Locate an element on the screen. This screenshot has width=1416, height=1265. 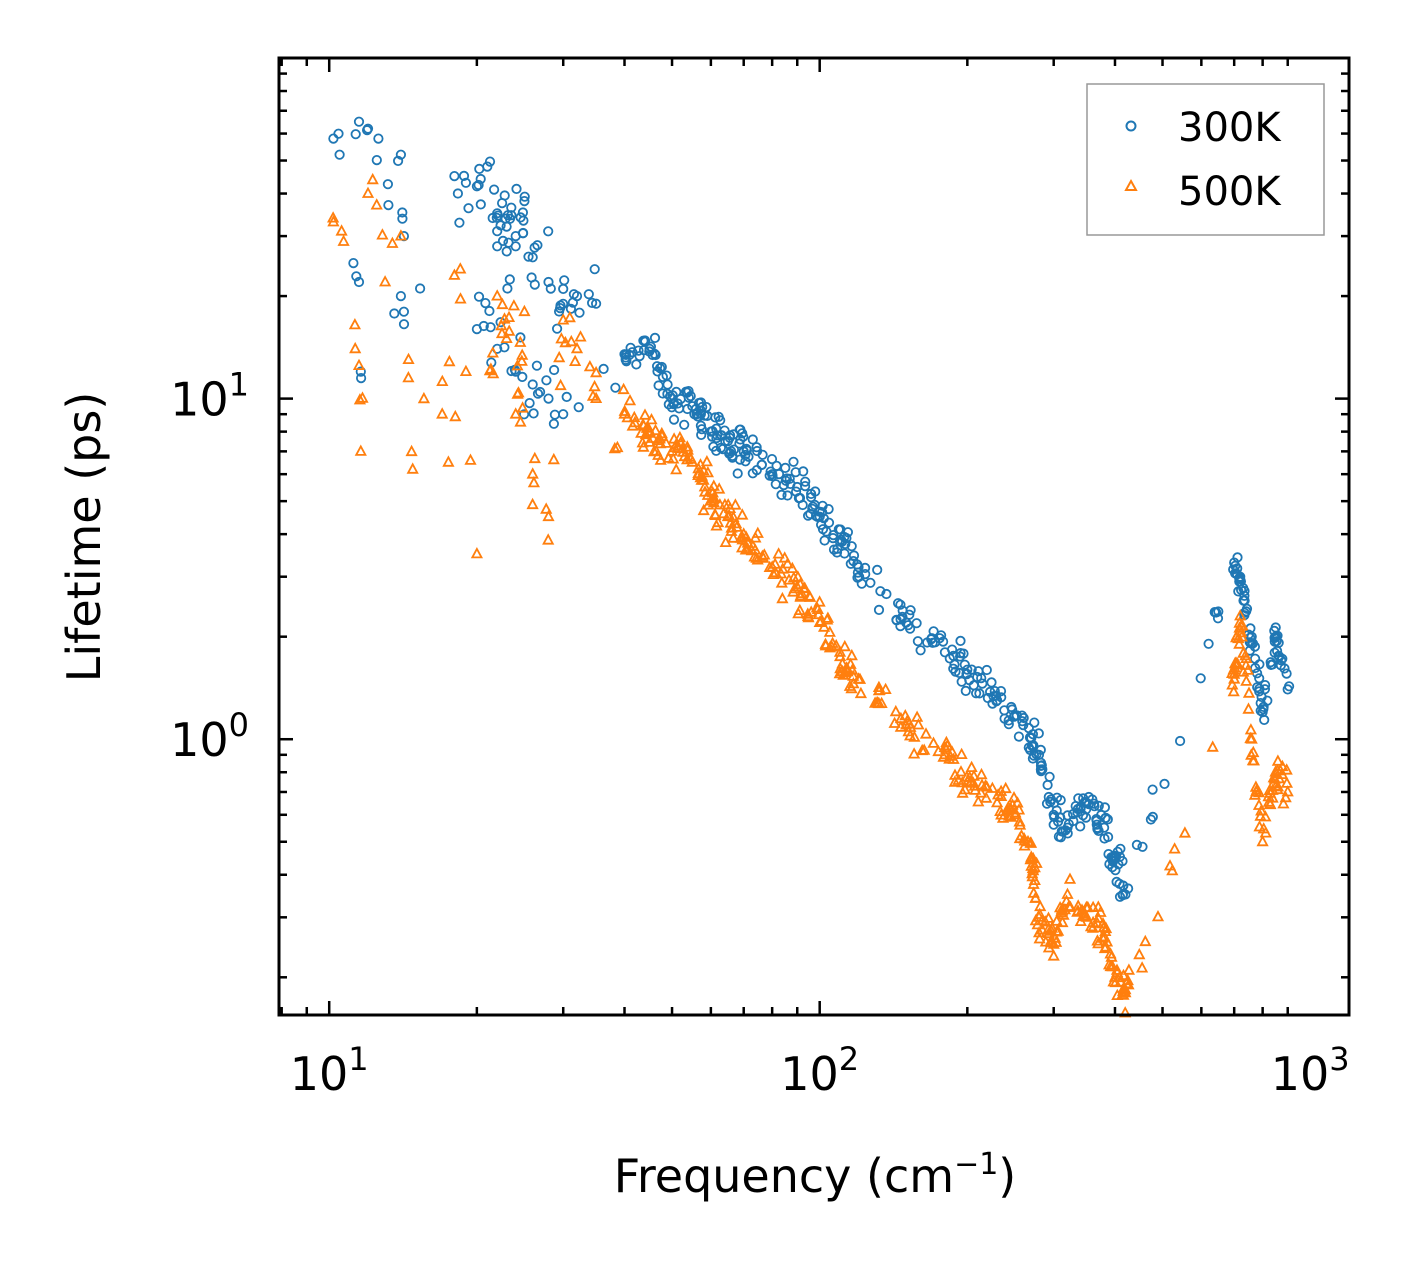
legend-label-300k: 300K is located at coordinates (1230, 128).